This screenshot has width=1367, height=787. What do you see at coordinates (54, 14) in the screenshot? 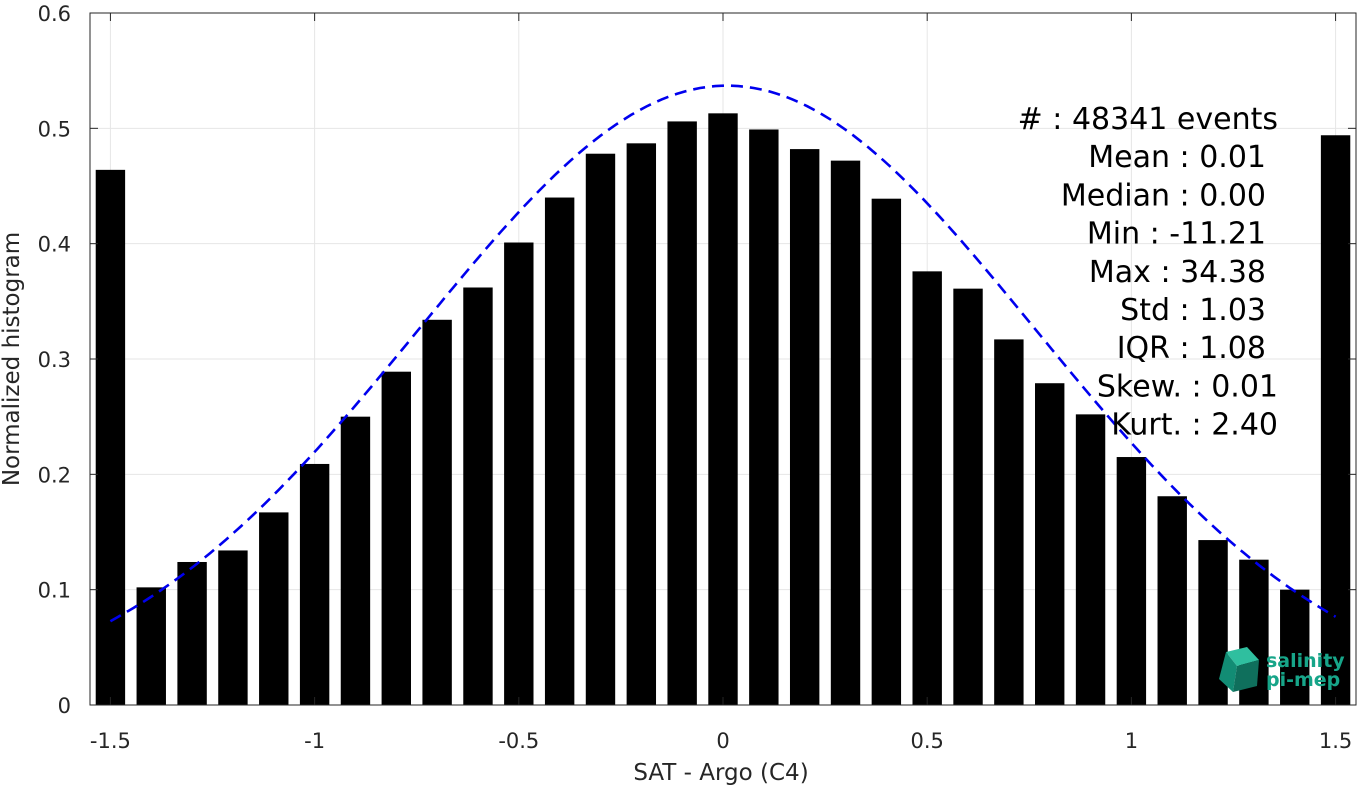
I see `y-tick-label-6: 0.6` at bounding box center [54, 14].